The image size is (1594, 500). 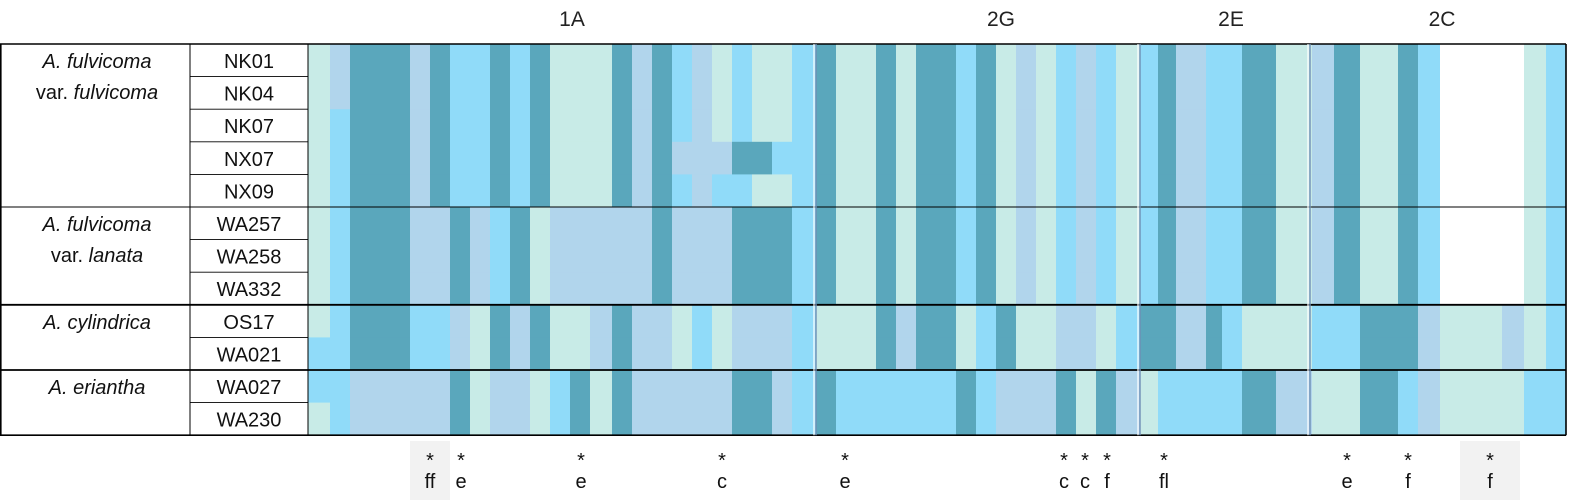 What do you see at coordinates (96, 323) in the screenshot?
I see `species-name: A. cylindrica` at bounding box center [96, 323].